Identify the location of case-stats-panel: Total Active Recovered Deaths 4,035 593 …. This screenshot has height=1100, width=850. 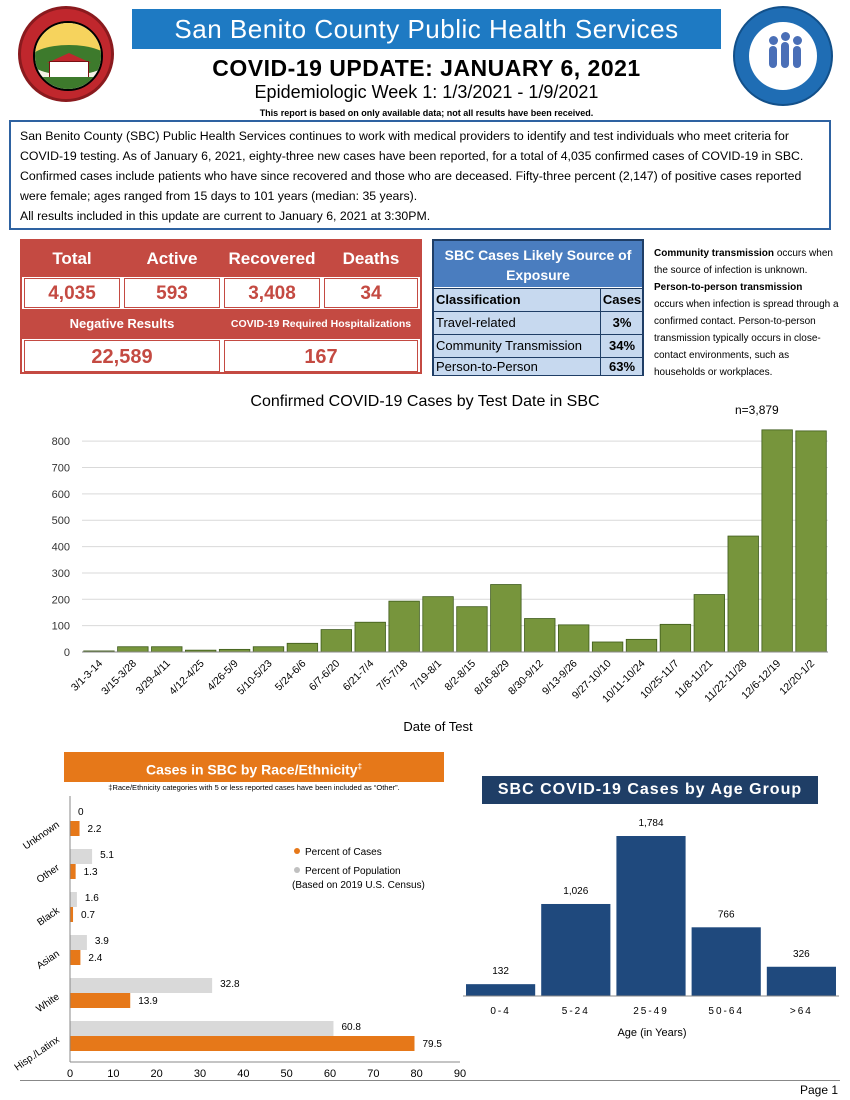
(221, 306).